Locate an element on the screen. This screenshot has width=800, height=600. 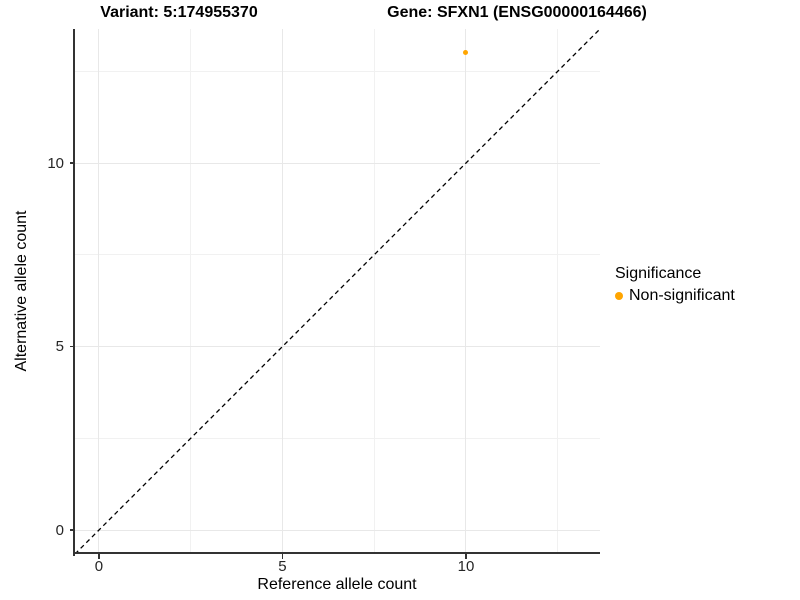
variant-title: Variant: 5:174955370 is located at coordinates (179, 12).